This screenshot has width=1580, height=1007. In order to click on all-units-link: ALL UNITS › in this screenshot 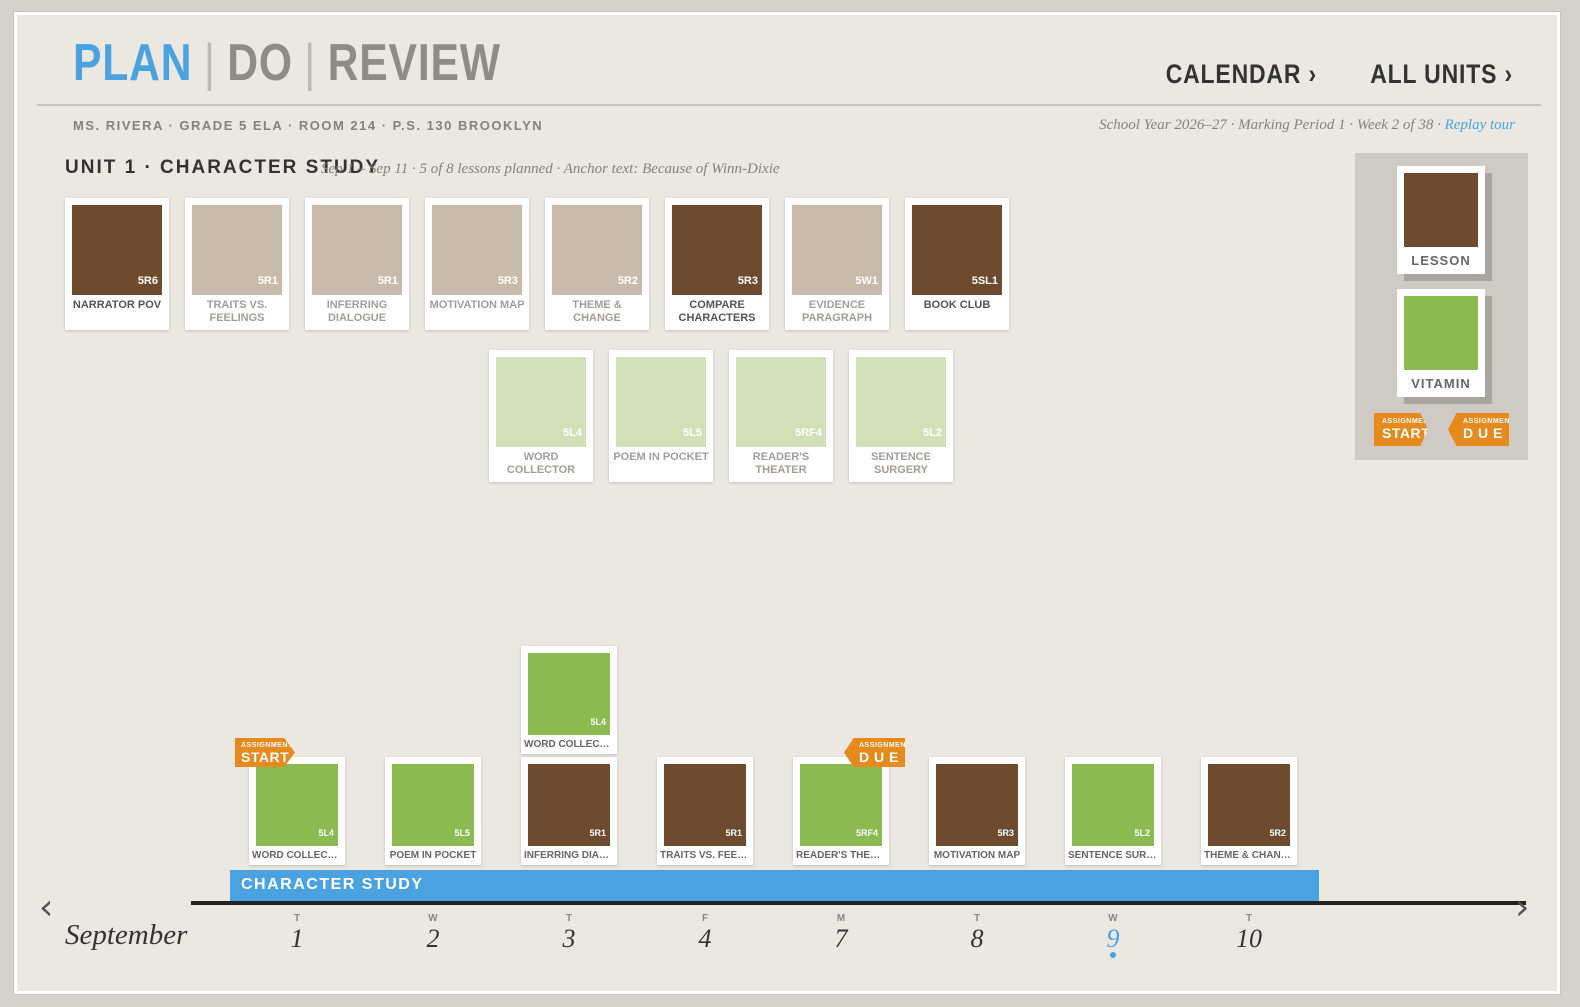, I will do `click(1441, 74)`.